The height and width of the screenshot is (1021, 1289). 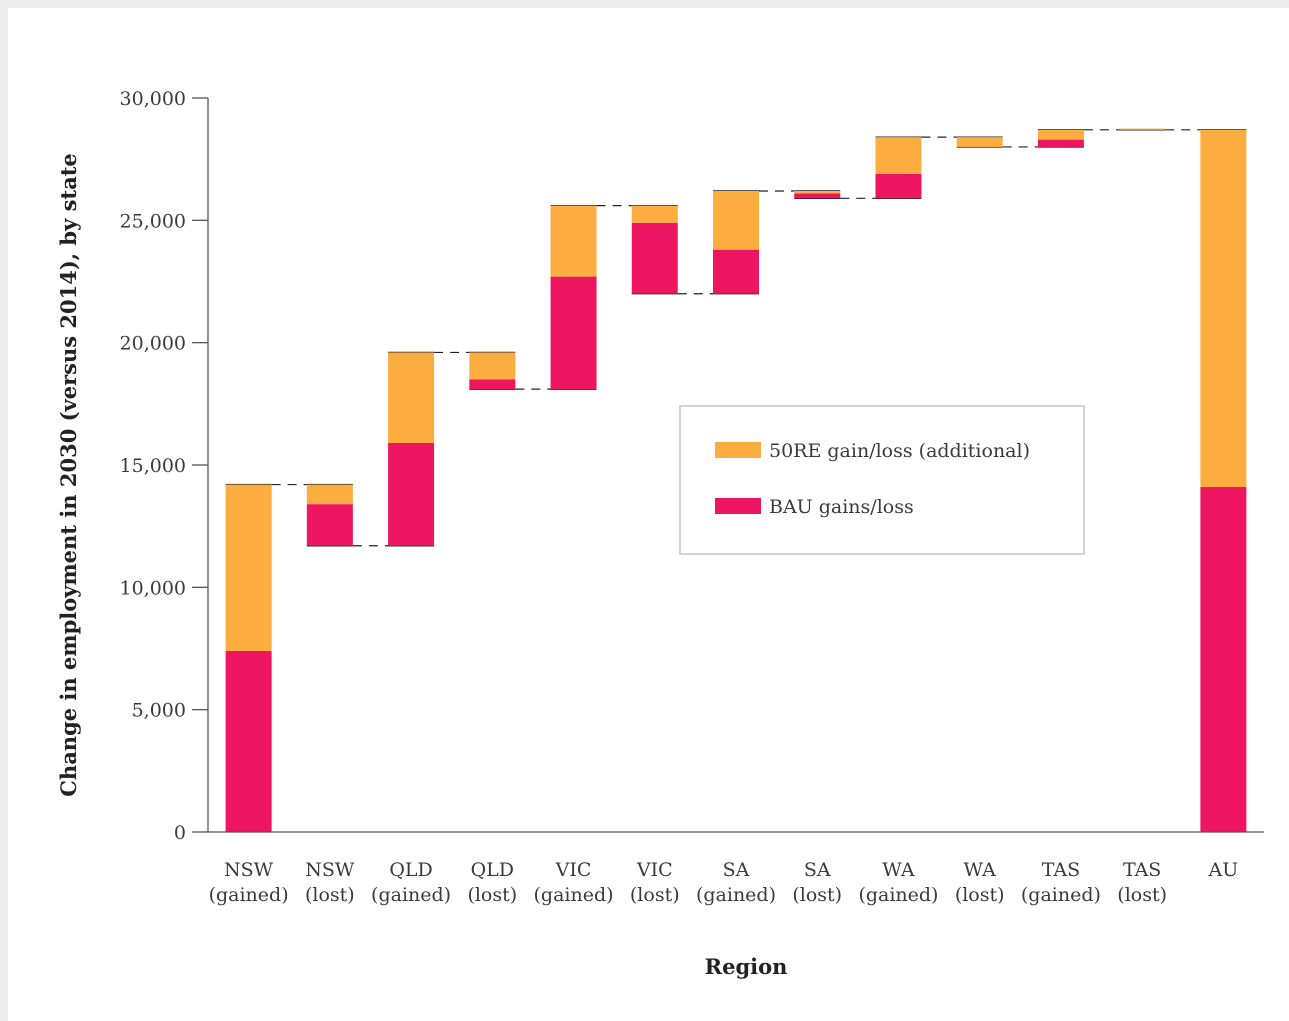 What do you see at coordinates (153, 466) in the screenshot?
I see `y-tick-label: 15,000` at bounding box center [153, 466].